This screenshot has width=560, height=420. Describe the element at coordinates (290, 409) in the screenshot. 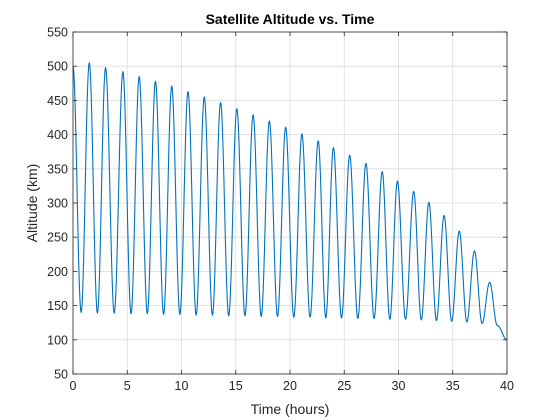

I see `x-axis-label: Time (hours)` at that location.